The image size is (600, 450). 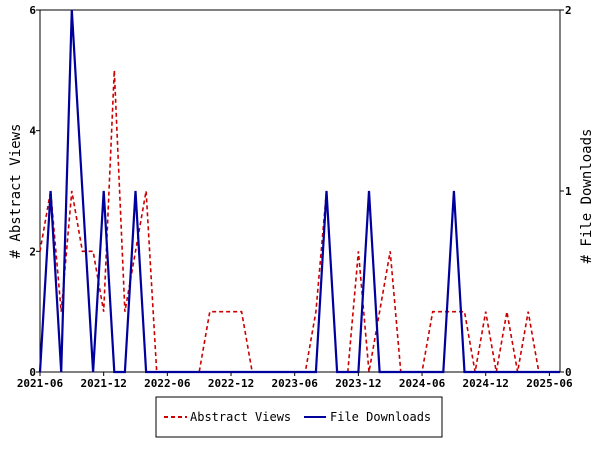 What do you see at coordinates (231, 383) in the screenshot?
I see `x-tick-label: 2022-12` at bounding box center [231, 383].